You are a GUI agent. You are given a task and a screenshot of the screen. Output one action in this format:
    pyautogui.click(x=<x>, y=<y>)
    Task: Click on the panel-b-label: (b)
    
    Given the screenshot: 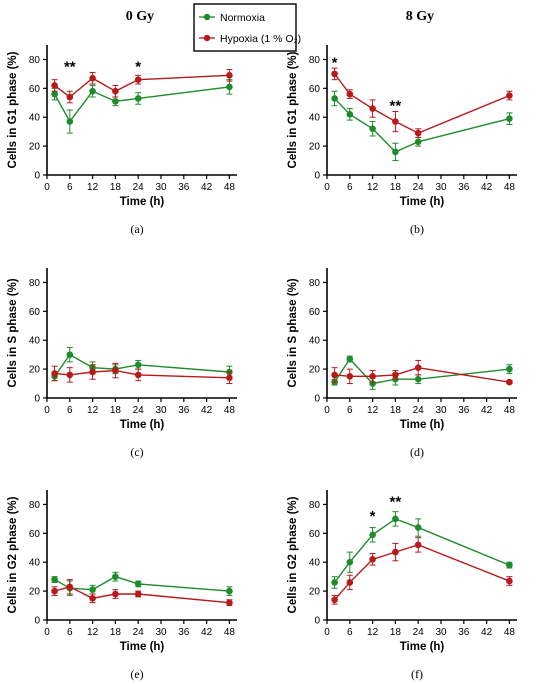 What is the action you would take?
    pyautogui.click(x=417, y=229)
    